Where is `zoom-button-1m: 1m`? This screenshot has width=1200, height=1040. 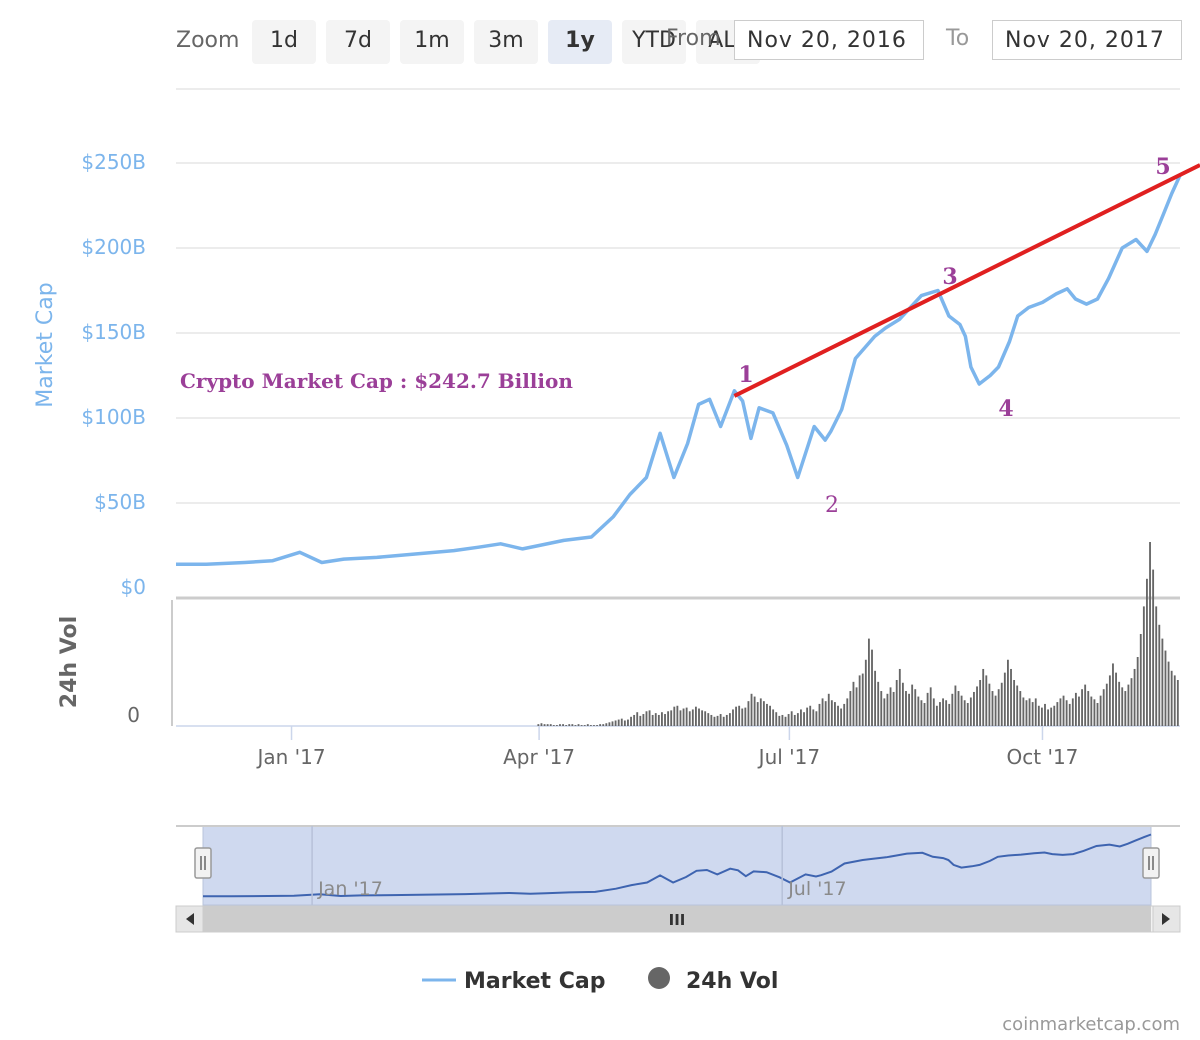 zoom-button-1m: 1m is located at coordinates (432, 42).